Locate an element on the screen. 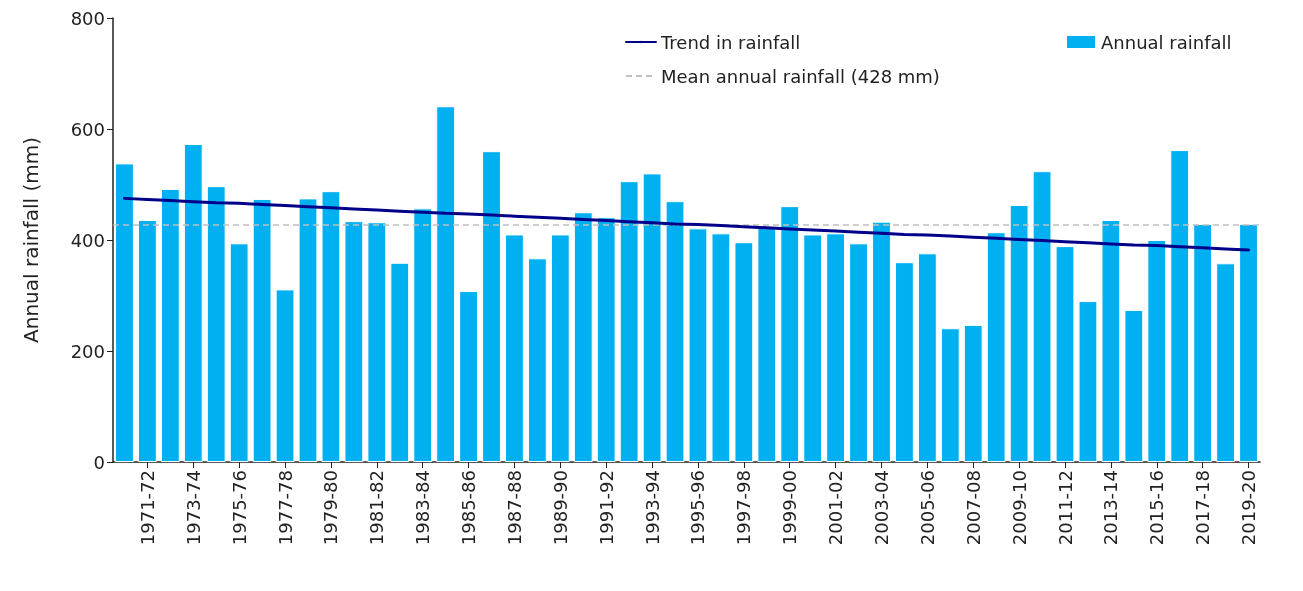  x-tick-label: 2011-12 is located at coordinates (1065, 508).